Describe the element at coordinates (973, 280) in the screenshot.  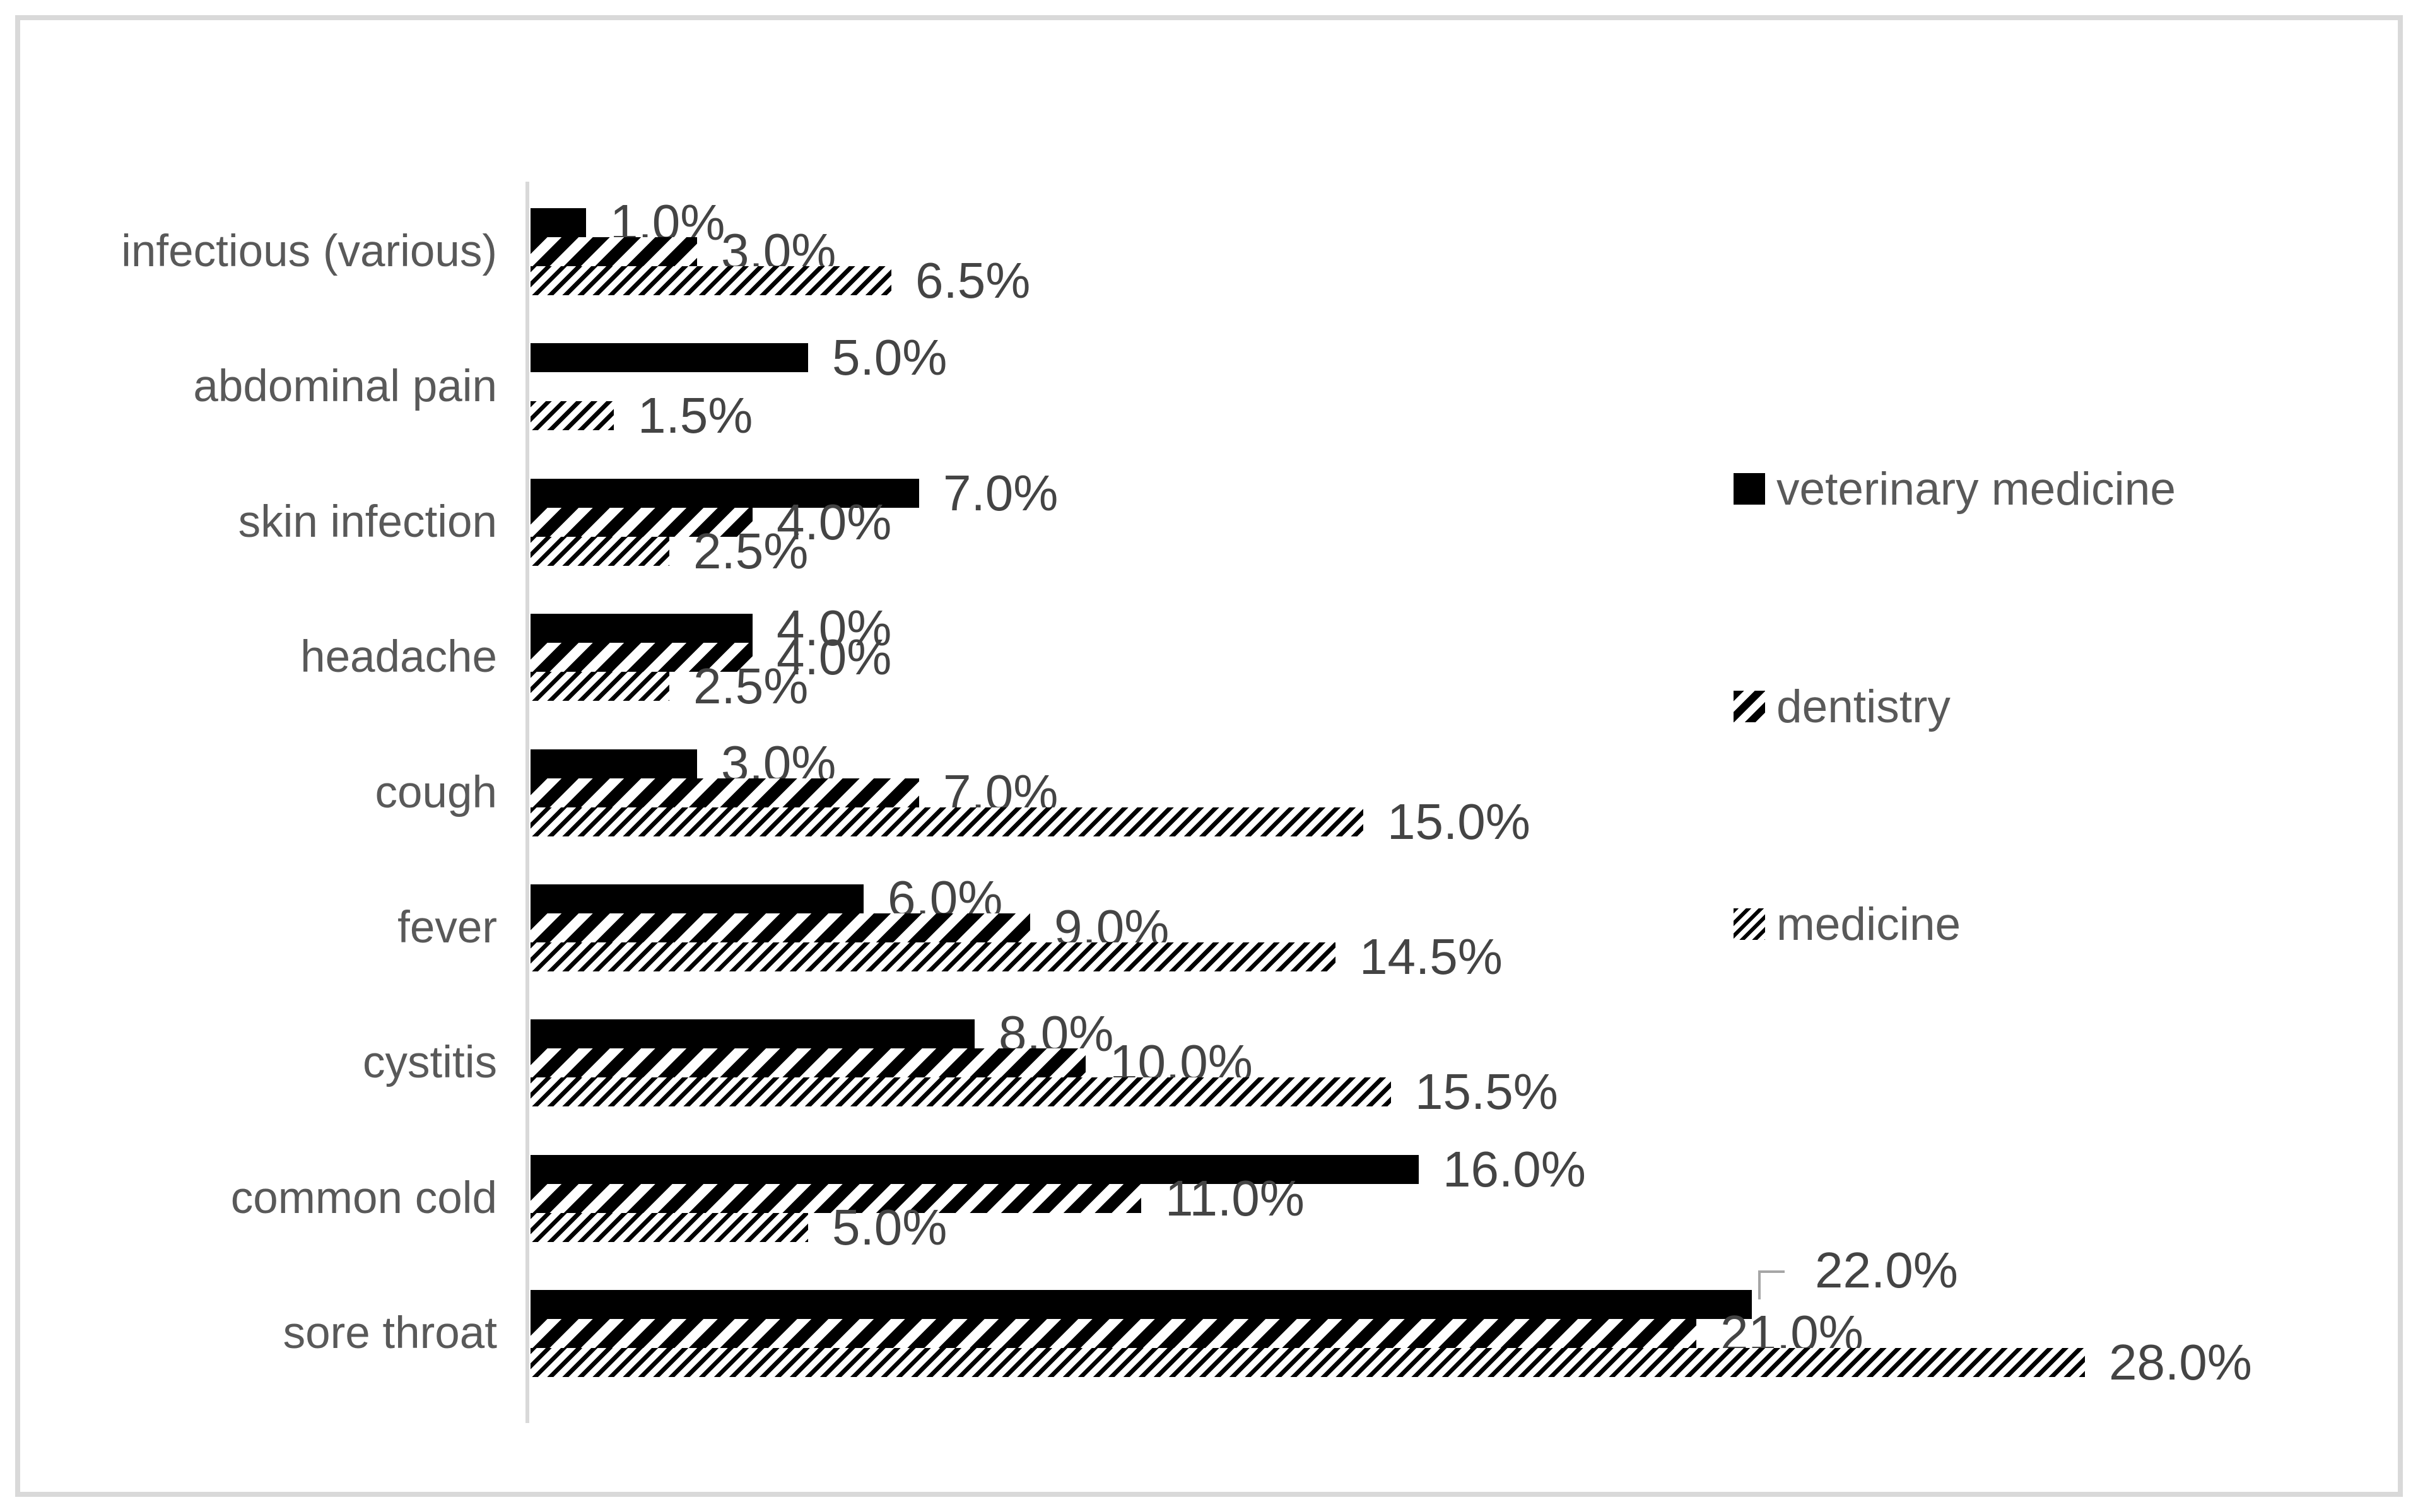
I see `value-label-medicine-infectious-various: 6.5%` at that location.